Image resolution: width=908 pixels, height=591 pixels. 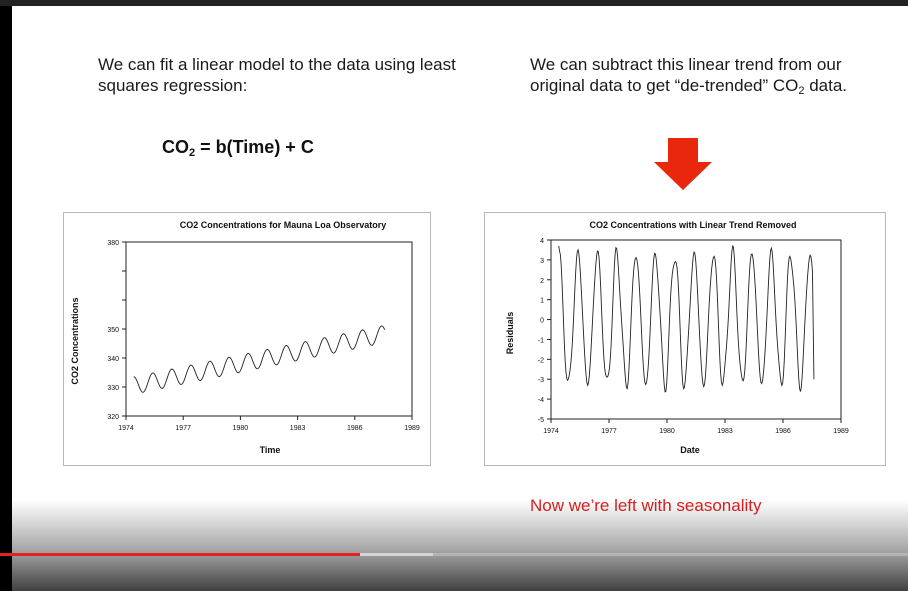 I want to click on chart-right-ytick-label: 4, so click(x=542, y=241).